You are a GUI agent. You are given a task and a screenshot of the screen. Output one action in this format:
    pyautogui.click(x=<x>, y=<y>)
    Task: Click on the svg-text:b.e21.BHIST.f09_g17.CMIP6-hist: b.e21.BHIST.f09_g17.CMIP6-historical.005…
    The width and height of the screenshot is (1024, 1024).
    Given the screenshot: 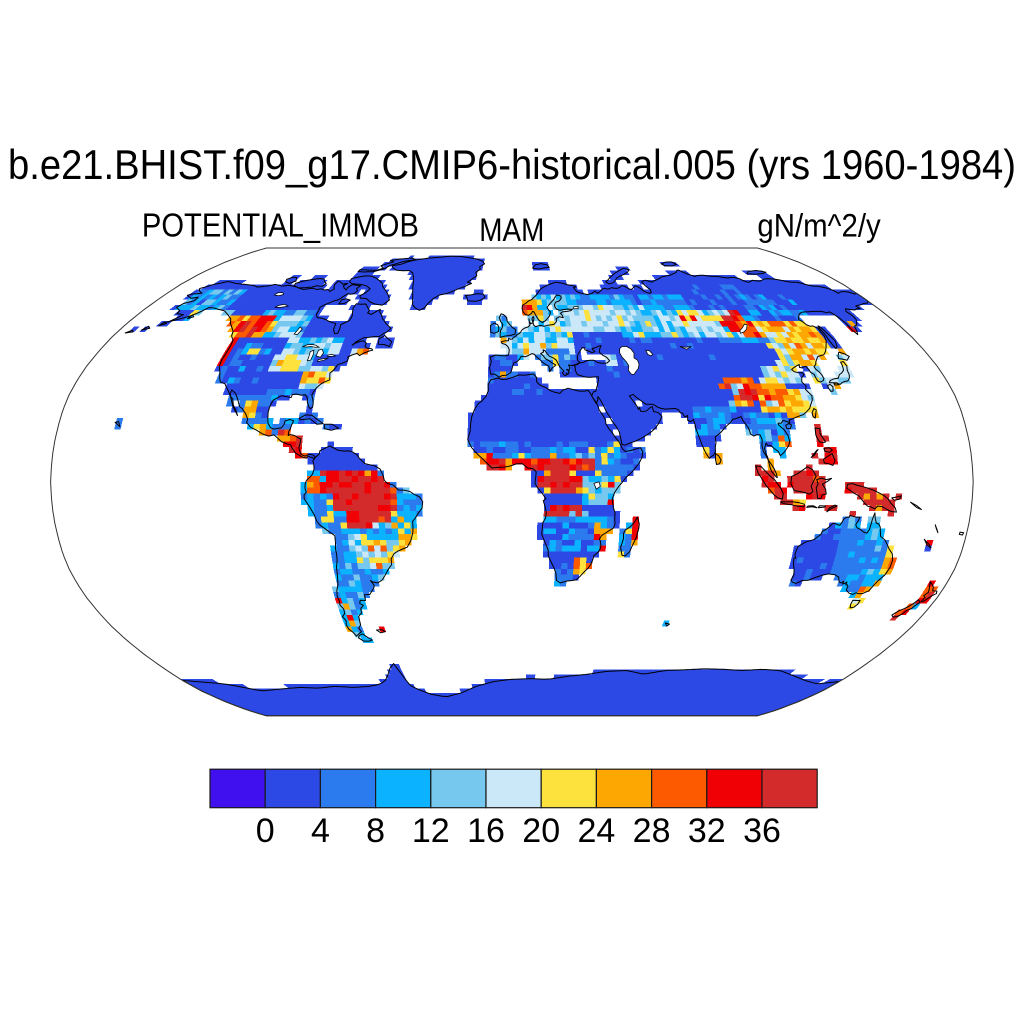 What is the action you would take?
    pyautogui.click(x=512, y=164)
    